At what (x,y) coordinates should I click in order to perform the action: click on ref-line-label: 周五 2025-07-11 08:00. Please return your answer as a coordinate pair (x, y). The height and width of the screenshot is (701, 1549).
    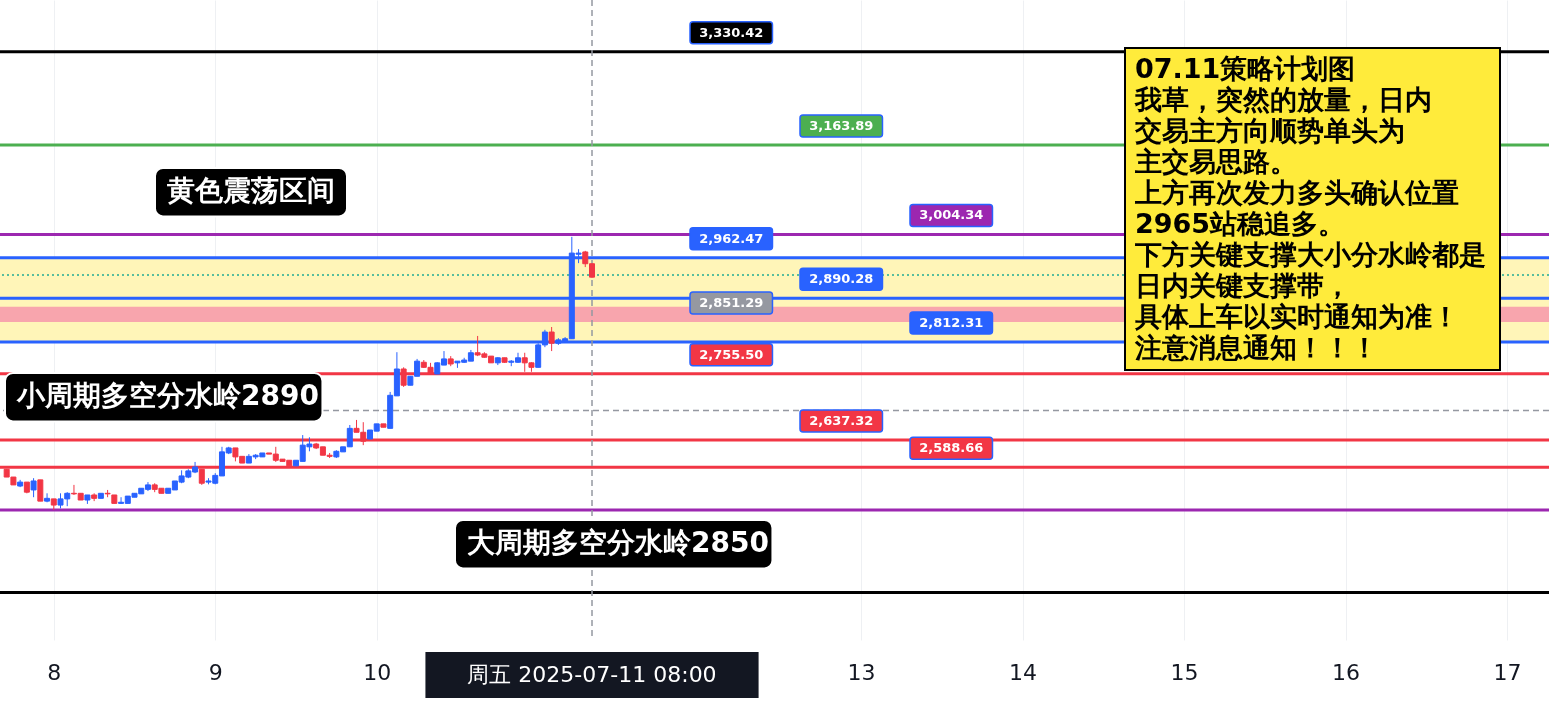
    Looking at the image, I should click on (592, 674).